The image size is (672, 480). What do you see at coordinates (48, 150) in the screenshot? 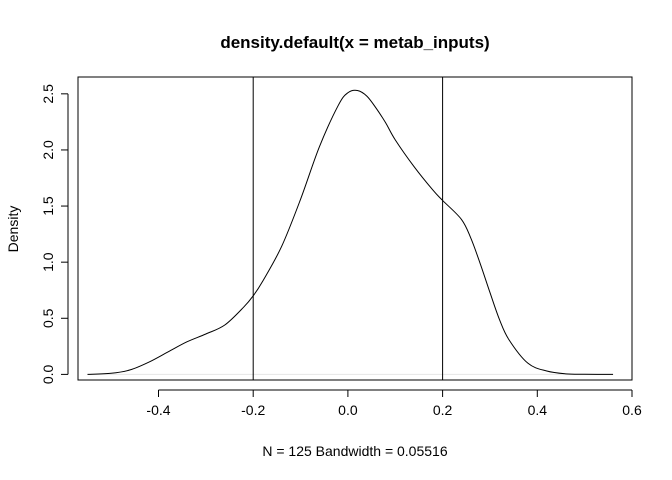
I see `y-tick-label: 2.0` at bounding box center [48, 150].